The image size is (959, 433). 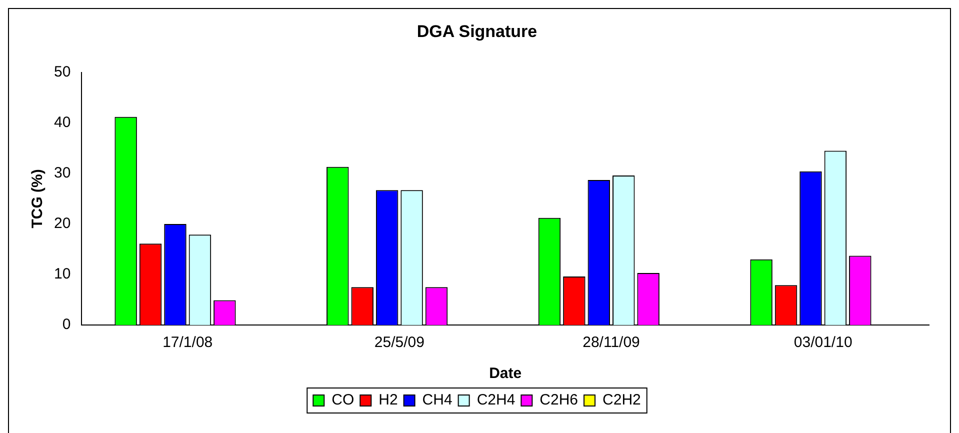 I want to click on y-tick-label: 20, so click(x=62, y=223).